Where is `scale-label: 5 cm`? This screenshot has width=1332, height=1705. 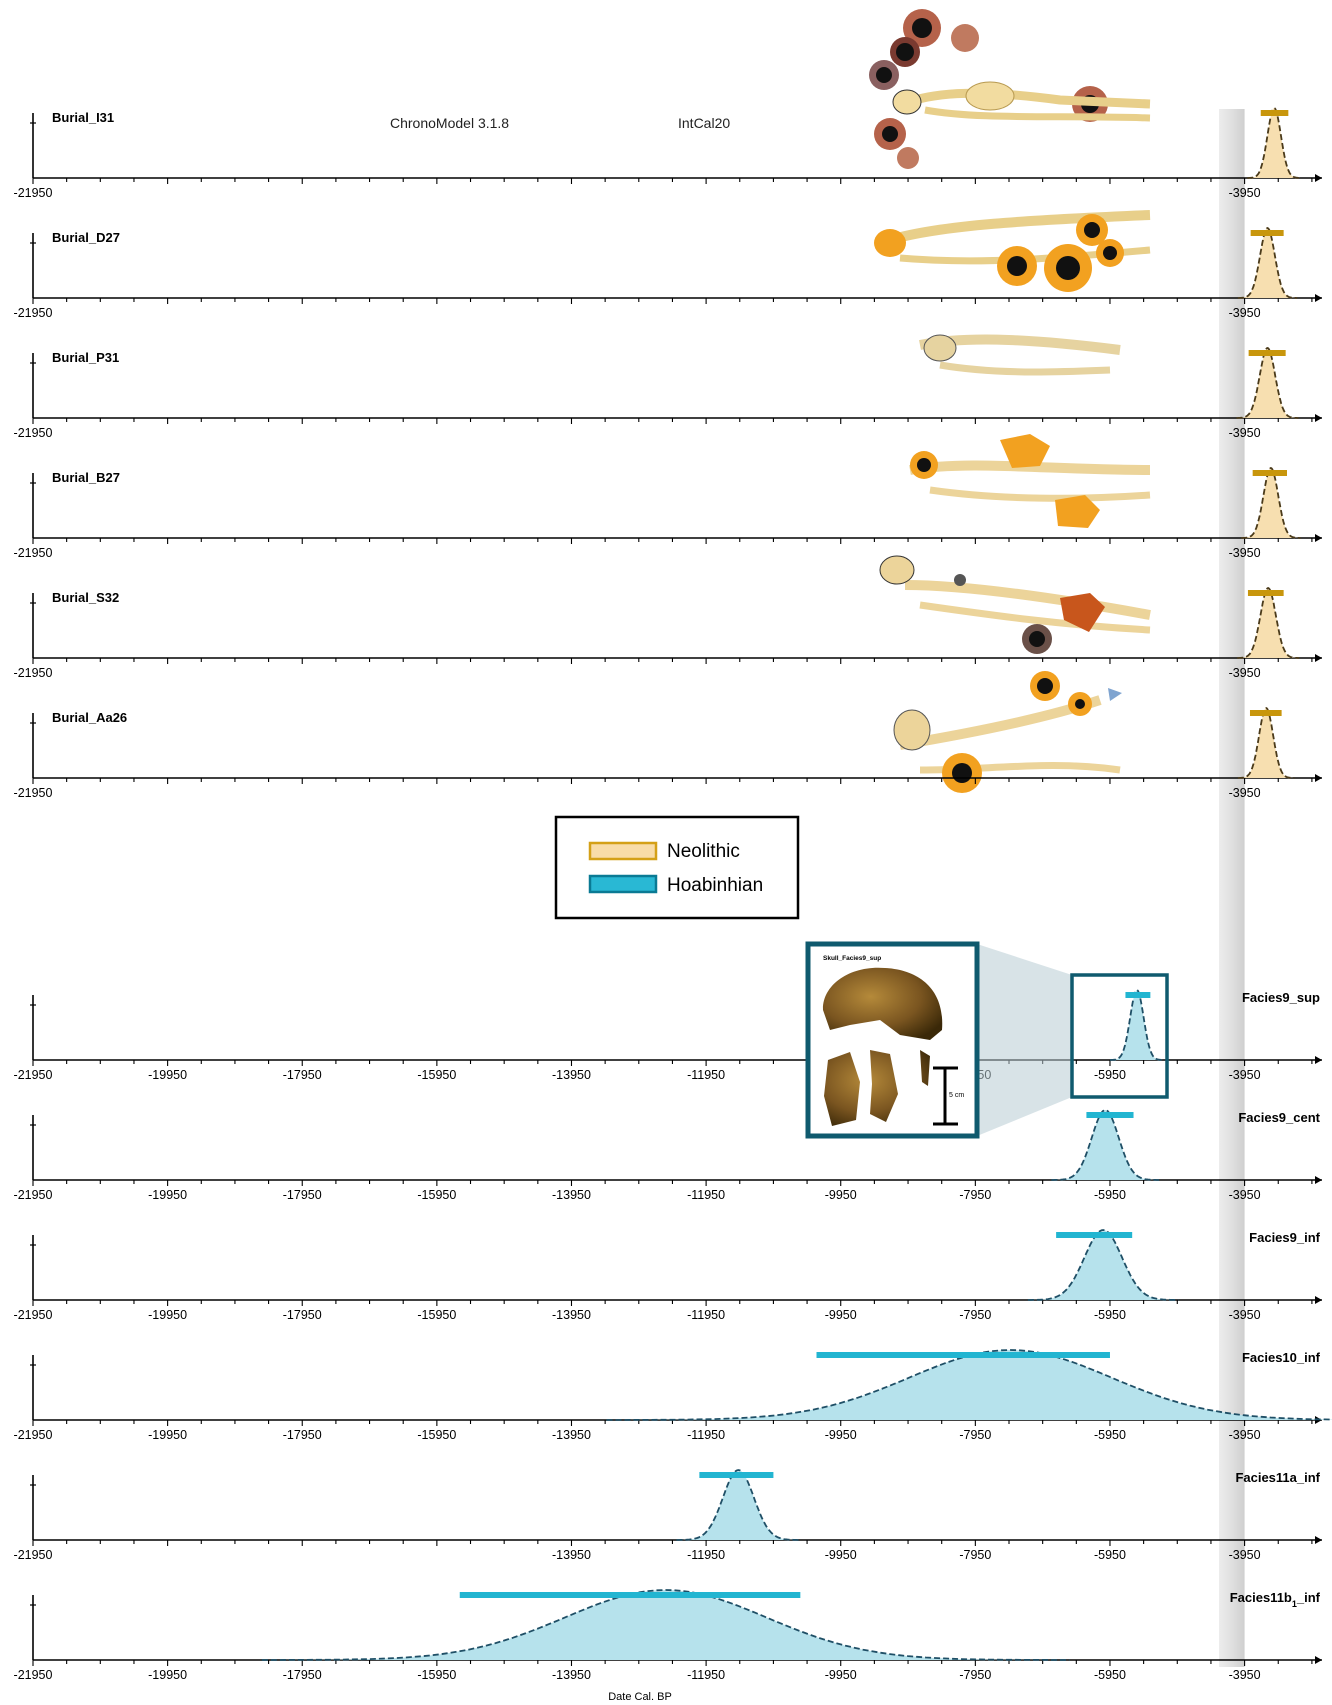
scale-label: 5 cm is located at coordinates (956, 1095).